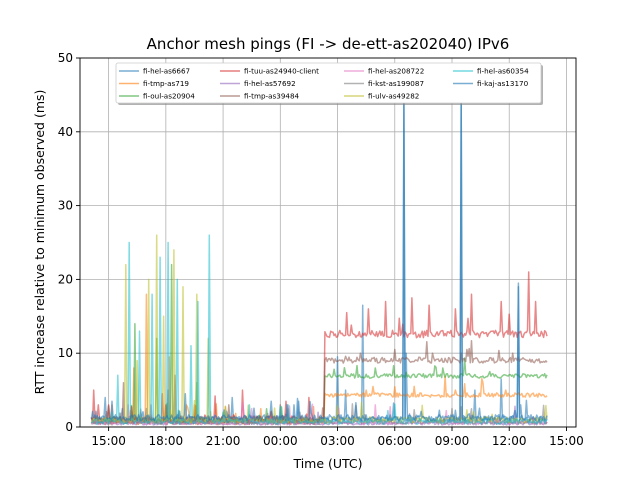  What do you see at coordinates (69, 427) in the screenshot?
I see `y-tick-label: 0` at bounding box center [69, 427].